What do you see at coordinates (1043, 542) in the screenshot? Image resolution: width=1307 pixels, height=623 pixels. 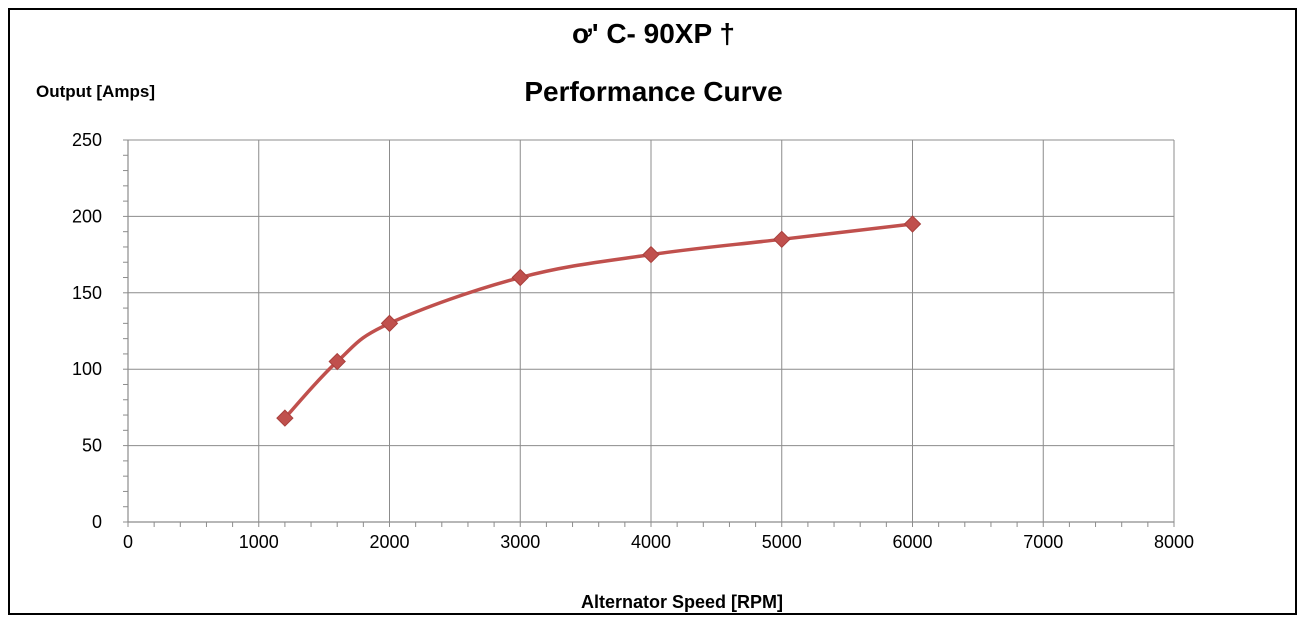 I see `x-tick-label: 7000` at bounding box center [1043, 542].